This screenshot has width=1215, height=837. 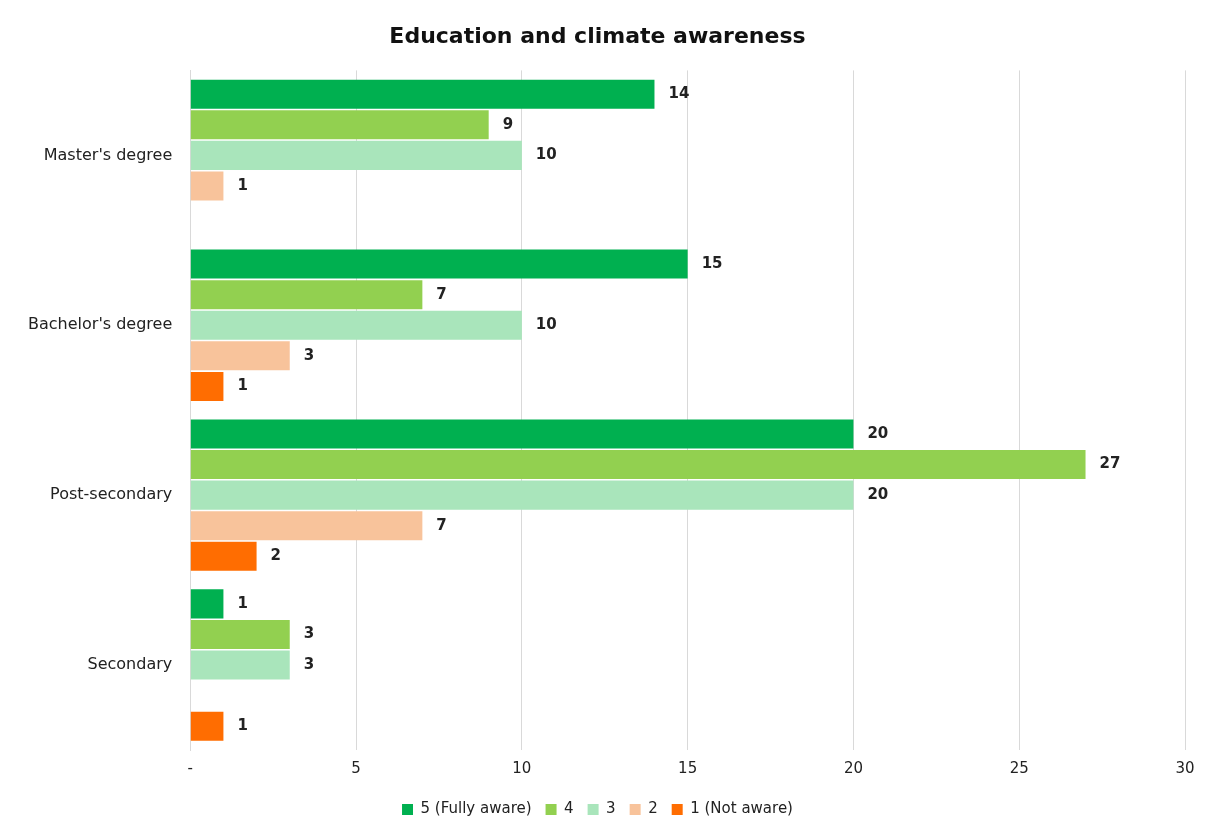 I want to click on x-tick-label: -, so click(x=190, y=767).